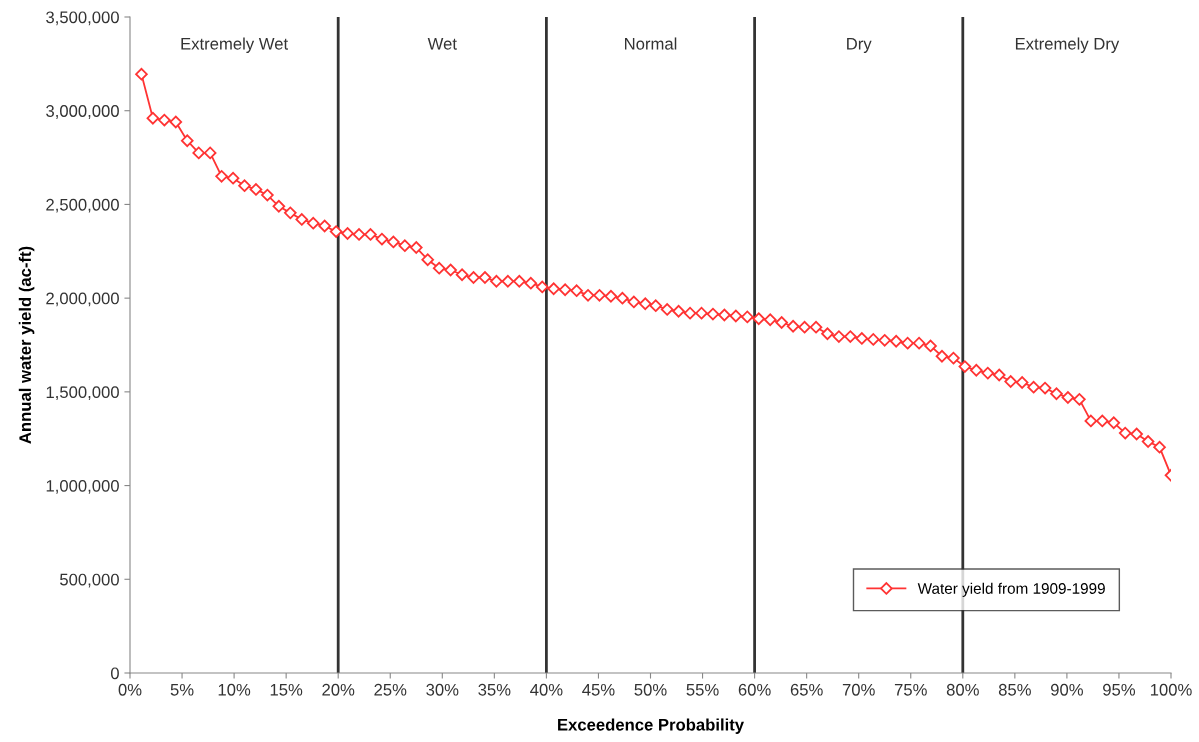  Describe the element at coordinates (114, 673) in the screenshot. I see `y-tick-label: 0` at that location.